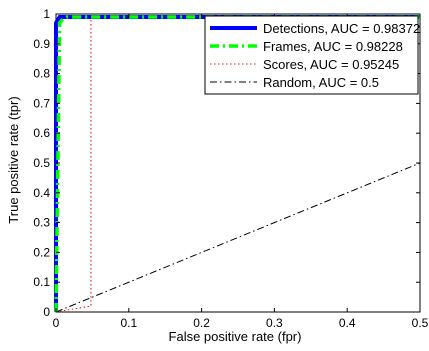 Image resolution: width=429 pixels, height=351 pixels. I want to click on y-tick-label: 0.6, so click(41, 133).